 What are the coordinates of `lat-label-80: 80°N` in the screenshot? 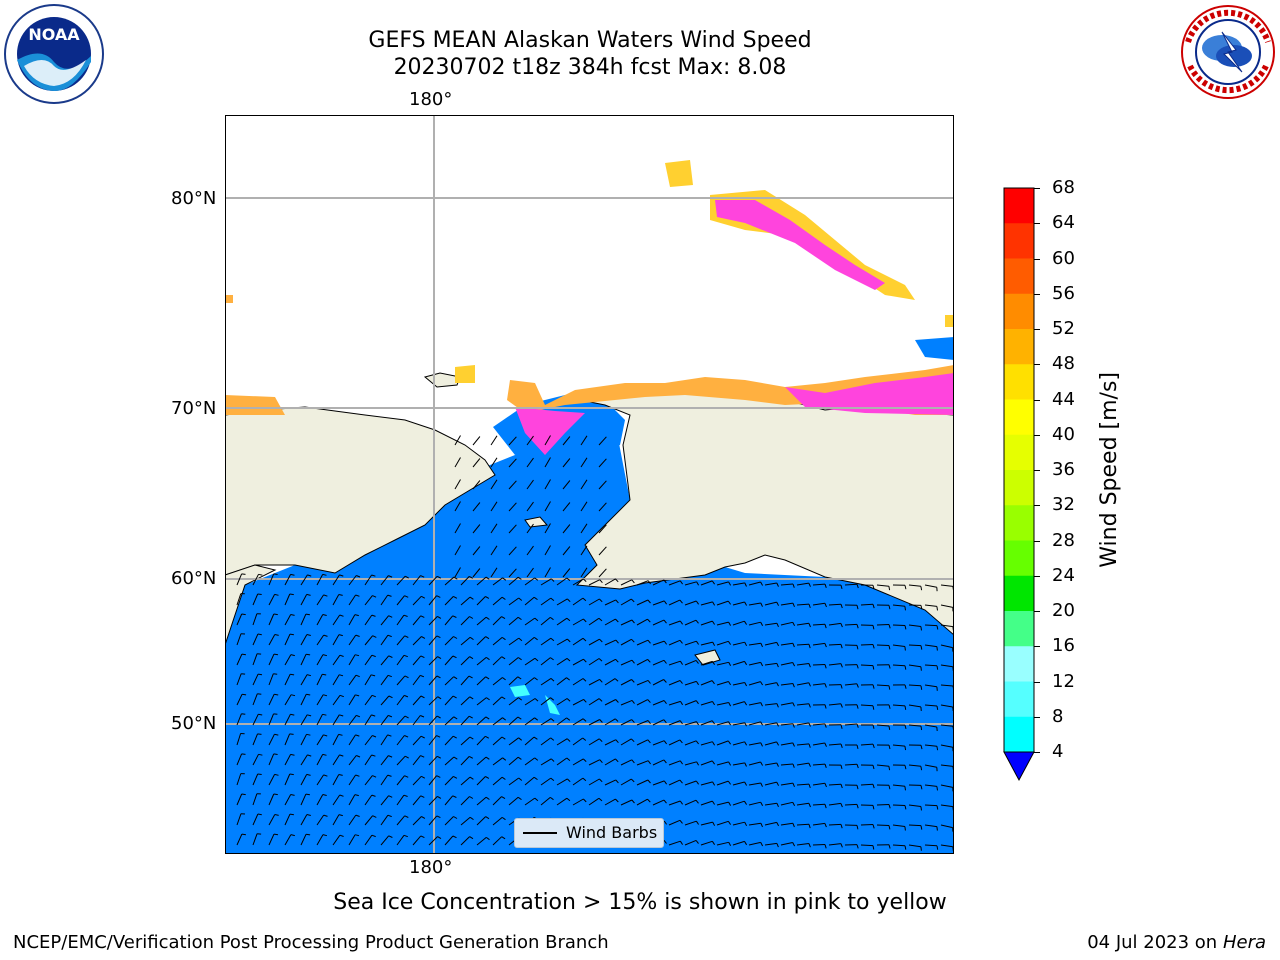 It's located at (194, 198).